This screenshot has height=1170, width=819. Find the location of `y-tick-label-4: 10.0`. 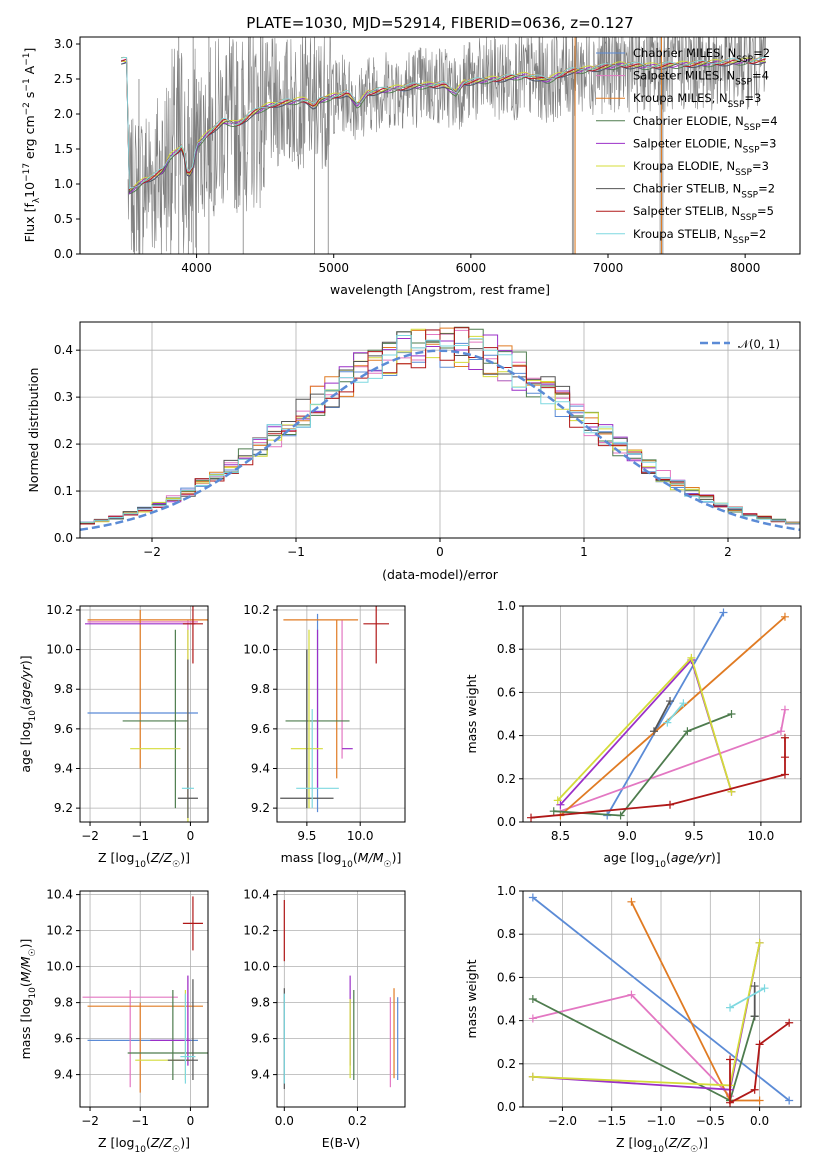

y-tick-label-4: 10.0 is located at coordinates (256, 650).